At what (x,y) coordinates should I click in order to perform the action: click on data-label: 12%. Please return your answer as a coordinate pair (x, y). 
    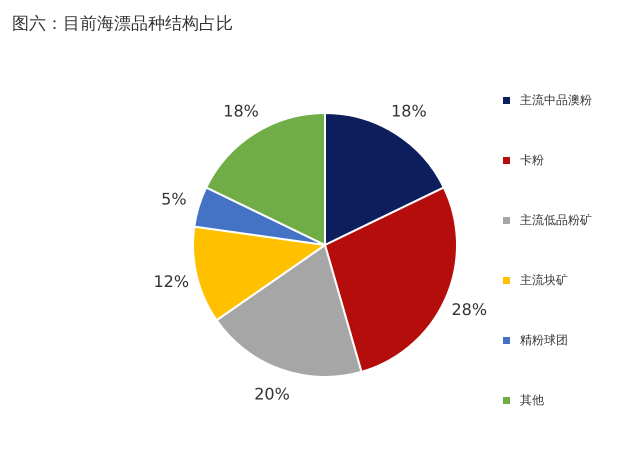
    Looking at the image, I should click on (172, 282).